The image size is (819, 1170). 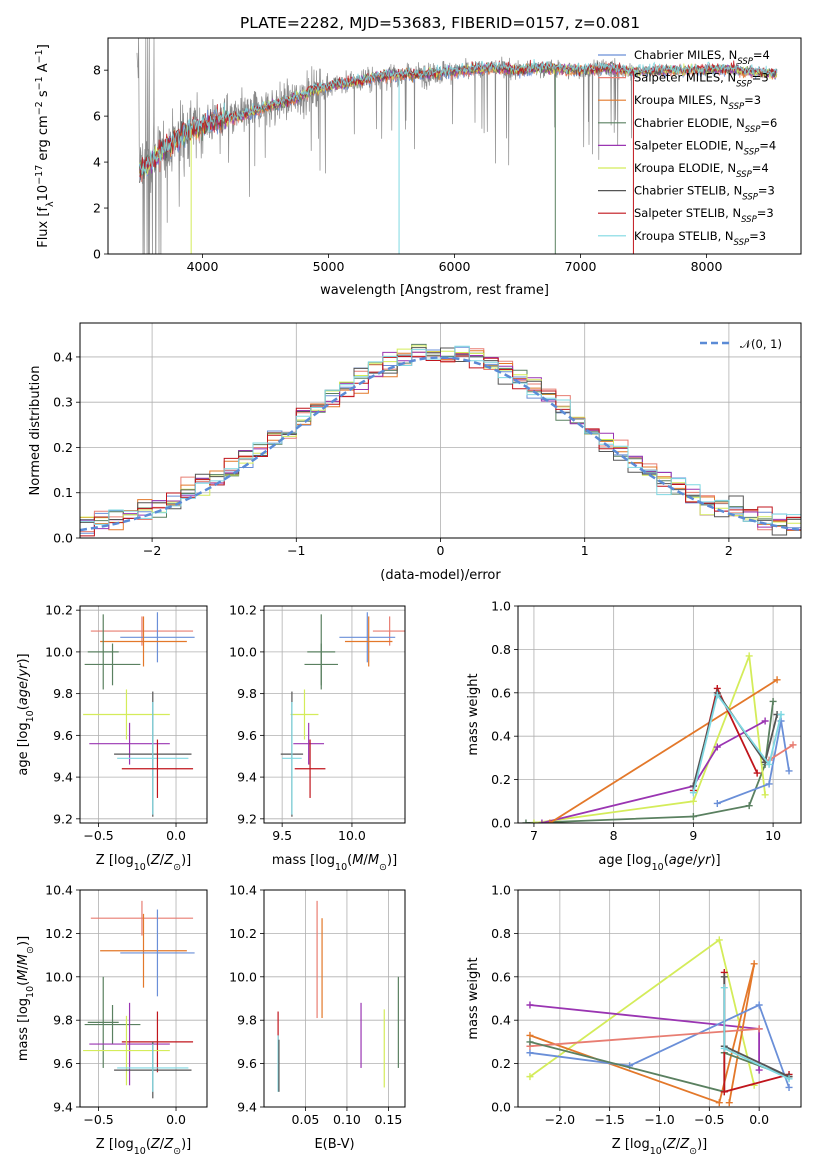 What do you see at coordinates (440, 575) in the screenshot?
I see `x-axis-label: (data-model)/error` at bounding box center [440, 575].